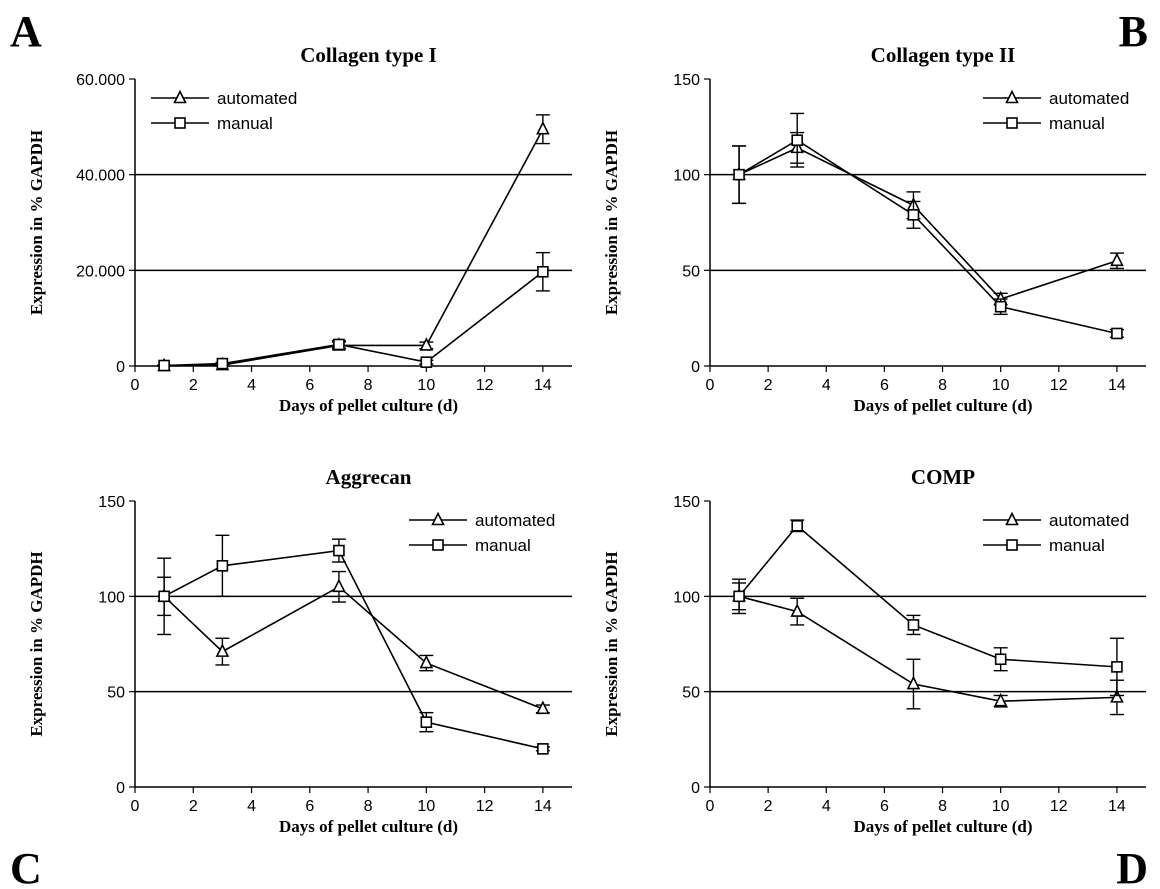  What do you see at coordinates (928, 218) in the screenshot?
I see `series-automated` at bounding box center [928, 218].